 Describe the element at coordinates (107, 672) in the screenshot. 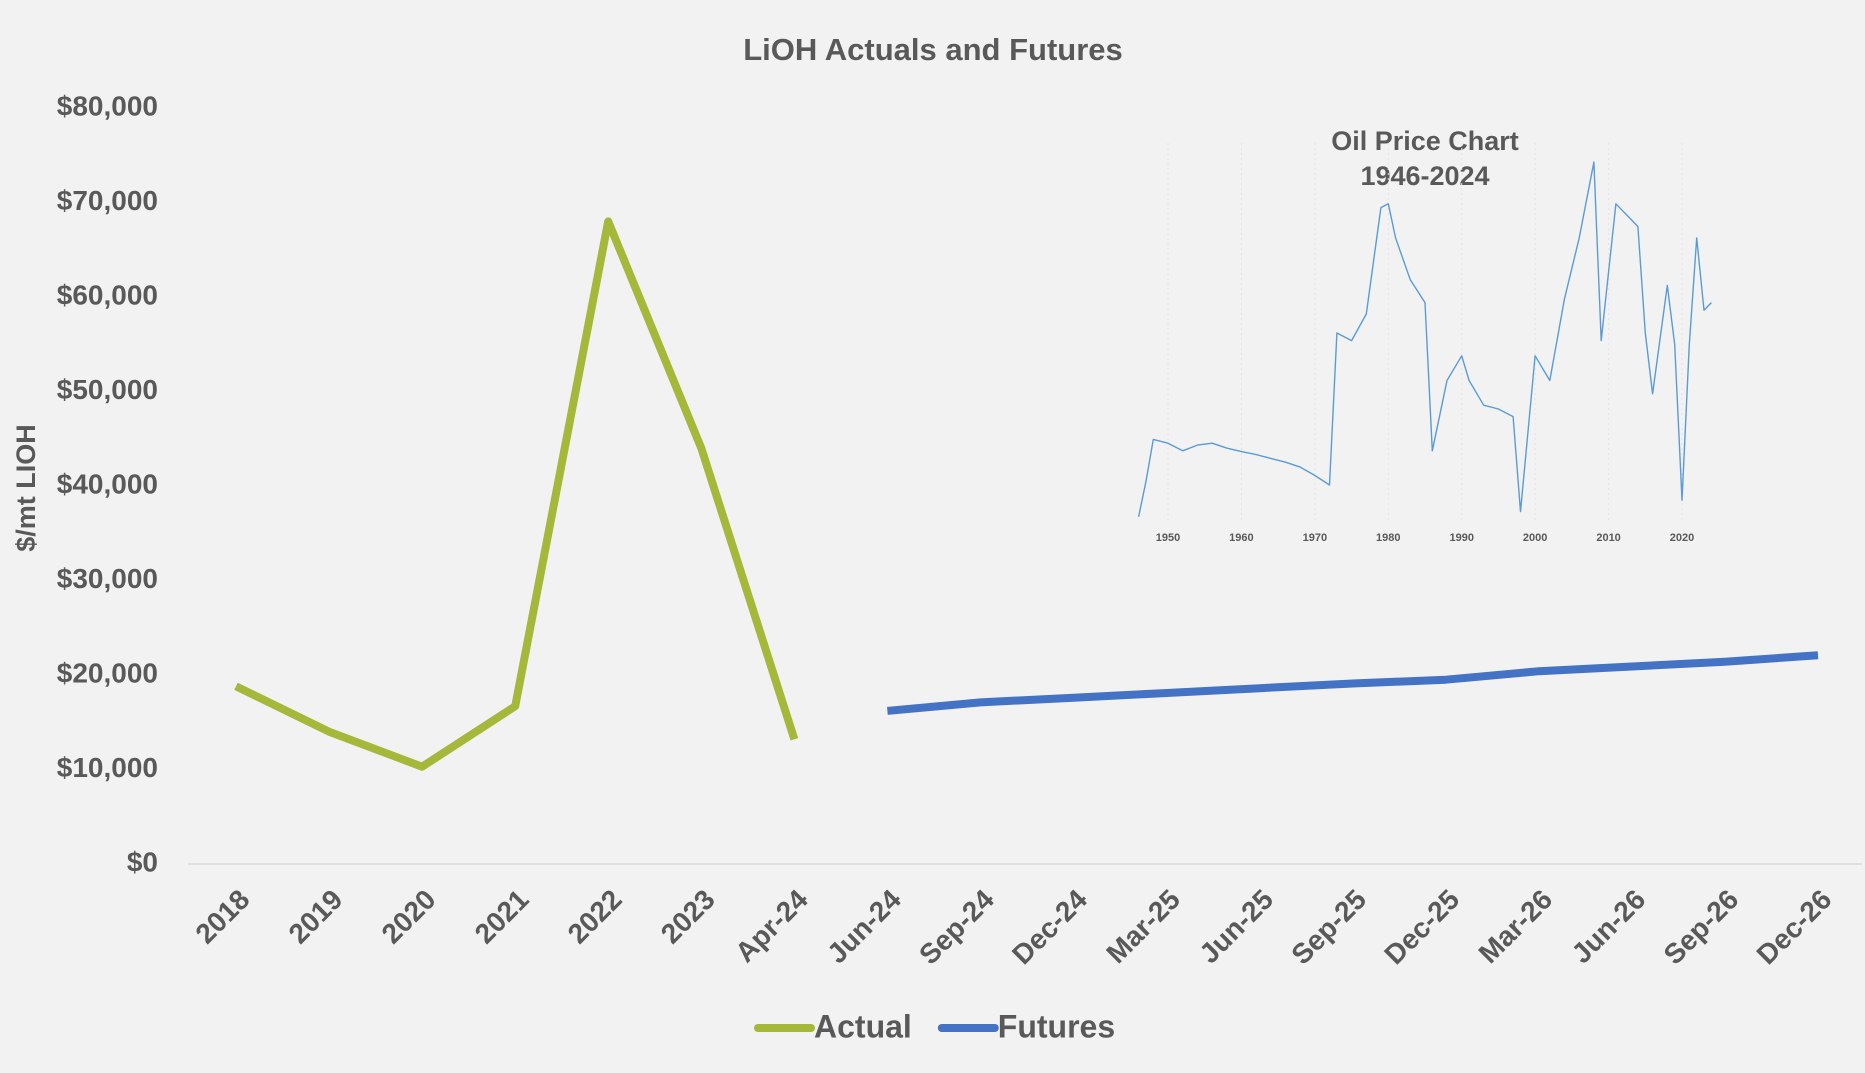

I see `y-tick-label: $20,000` at that location.